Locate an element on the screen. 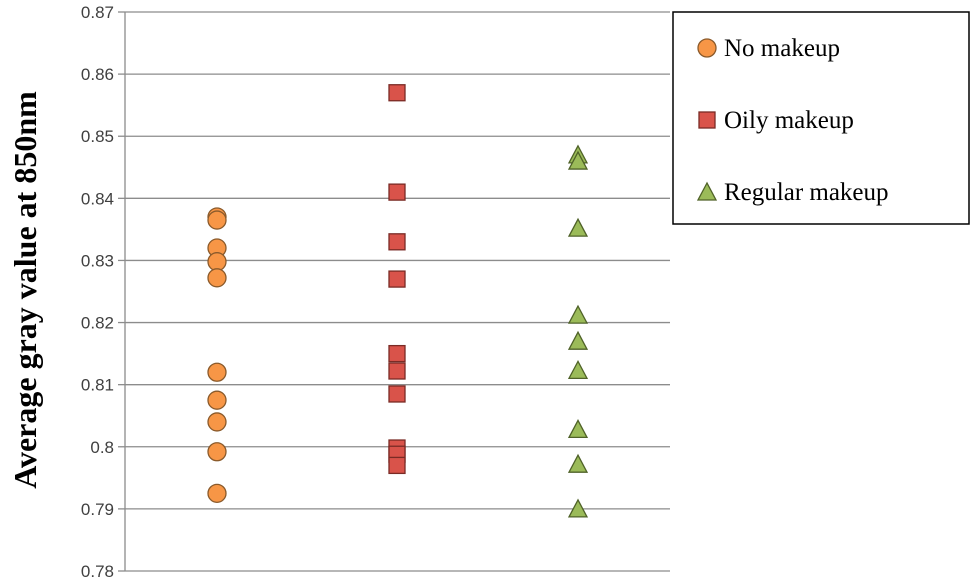  y-tick-label: 0.79 is located at coordinates (97, 509).